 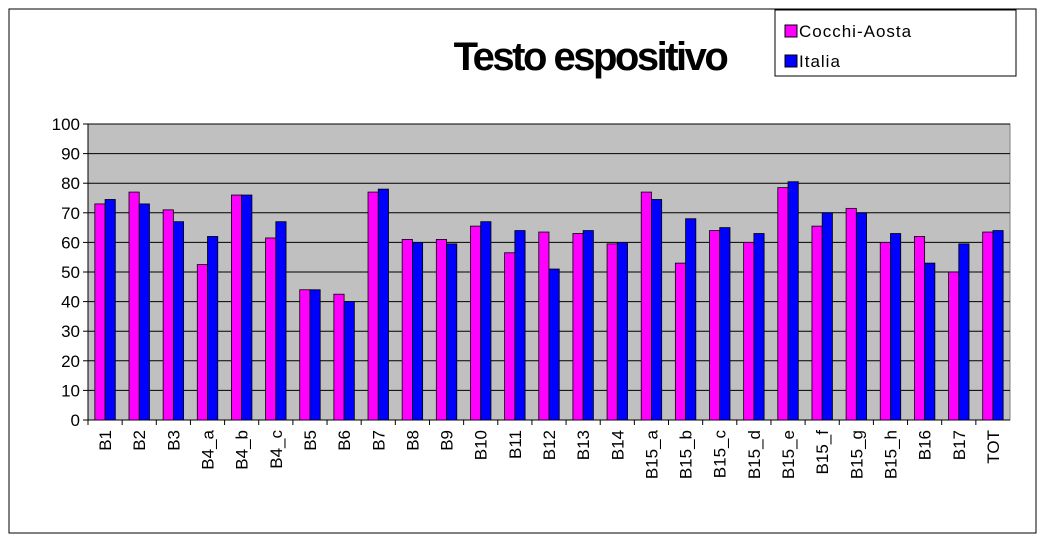 I want to click on x-tick-label: B4_a, so click(x=208, y=449).